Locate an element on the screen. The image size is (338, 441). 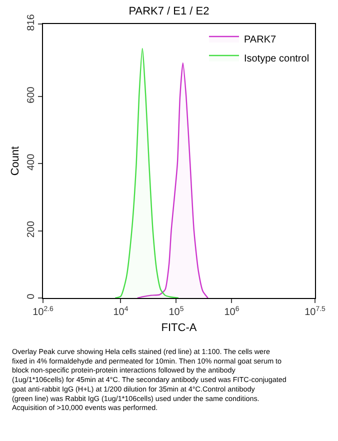
legend-label: PARK7 is located at coordinates (260, 40).